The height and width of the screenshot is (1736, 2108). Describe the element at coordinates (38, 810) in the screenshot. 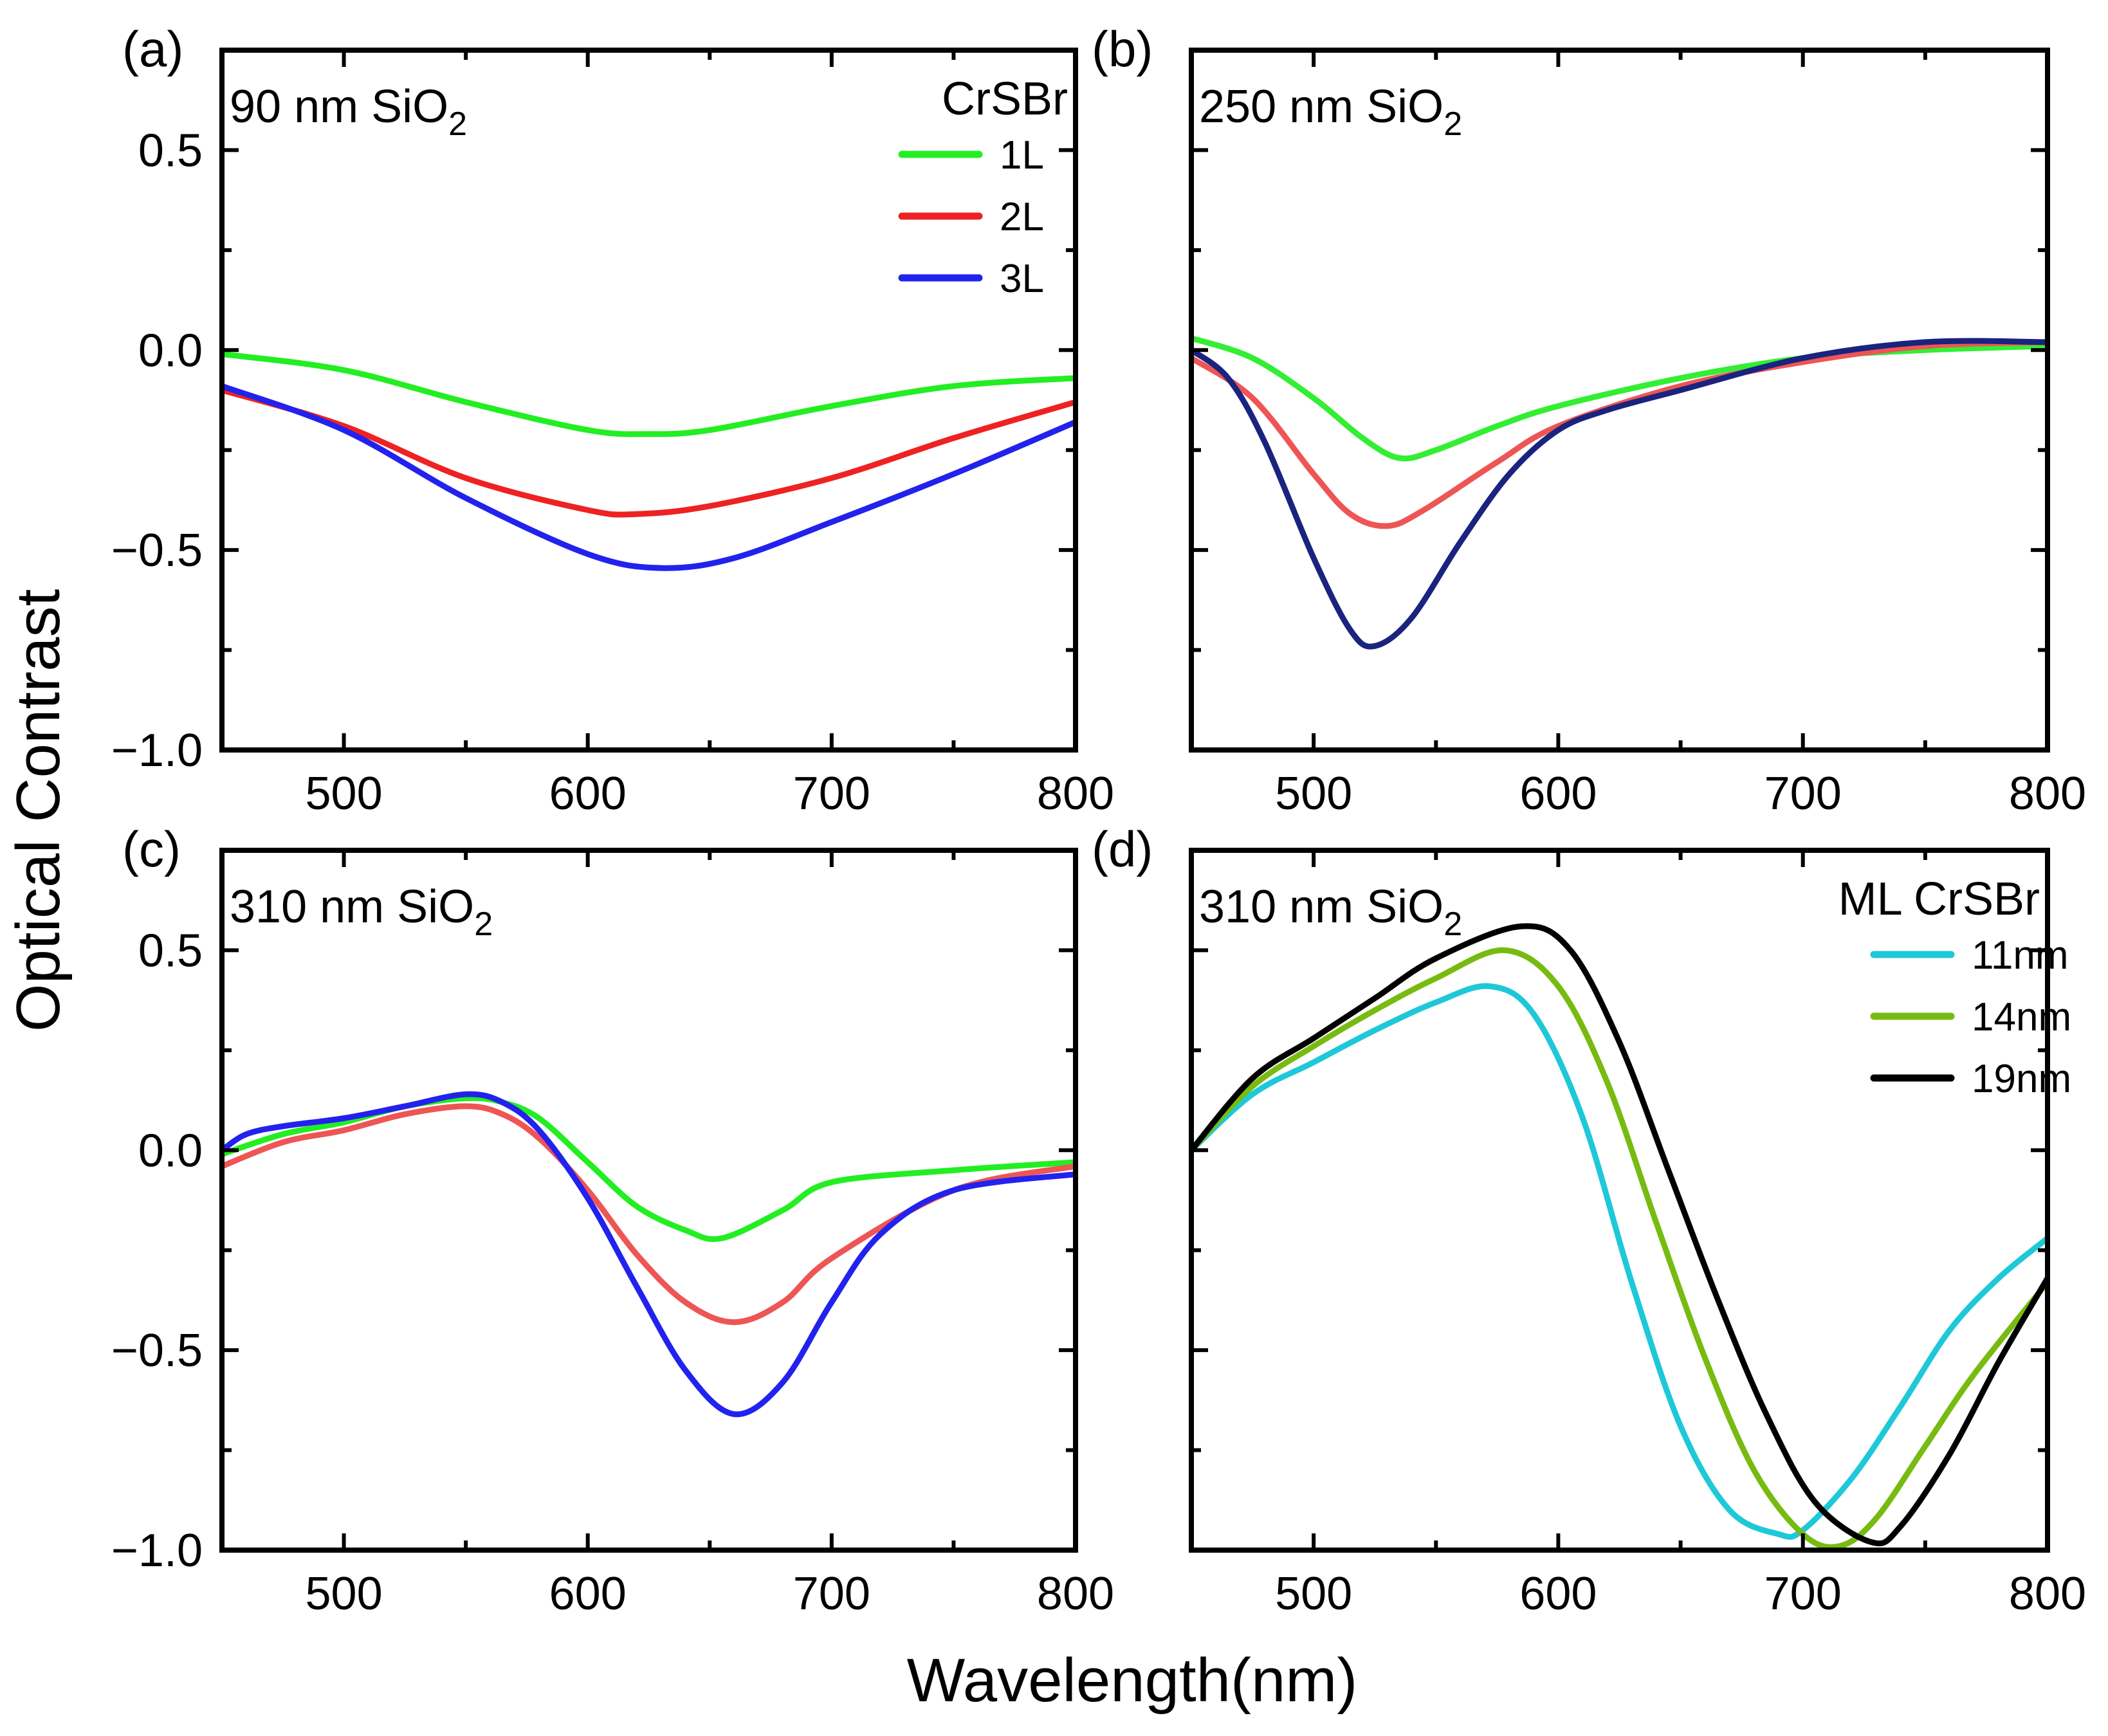

I see `y-axis-label: Optical Contrast` at that location.